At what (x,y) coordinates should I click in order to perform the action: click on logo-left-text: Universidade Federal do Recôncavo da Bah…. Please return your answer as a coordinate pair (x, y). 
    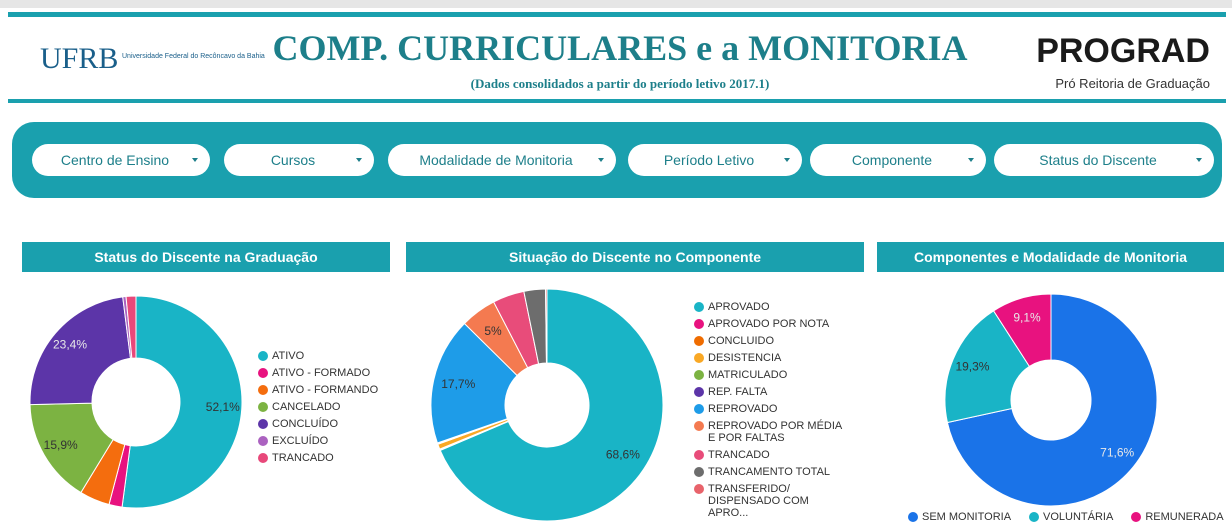
    Looking at the image, I should click on (193, 56).